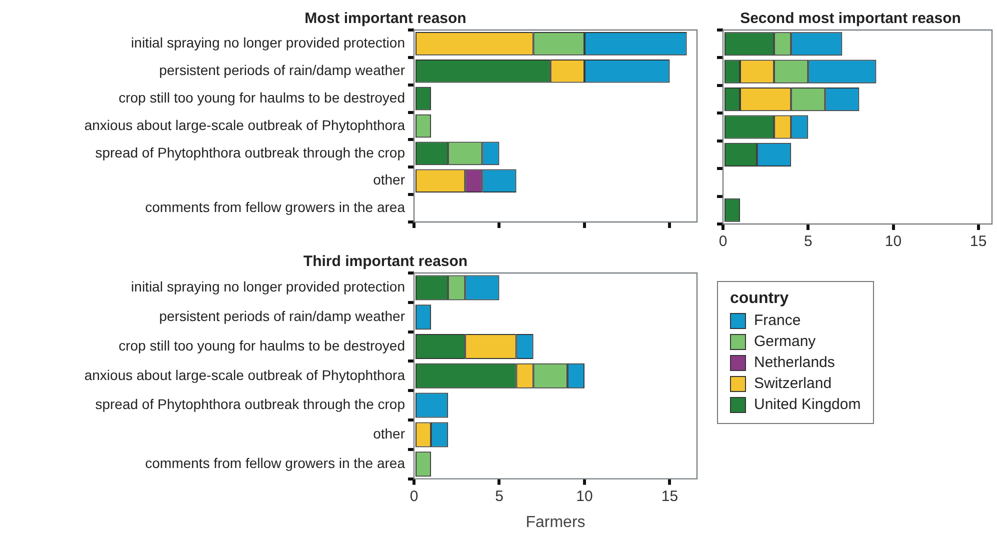 This screenshot has height=535, width=997. What do you see at coordinates (794, 362) in the screenshot?
I see `legend-label: Netherlands` at bounding box center [794, 362].